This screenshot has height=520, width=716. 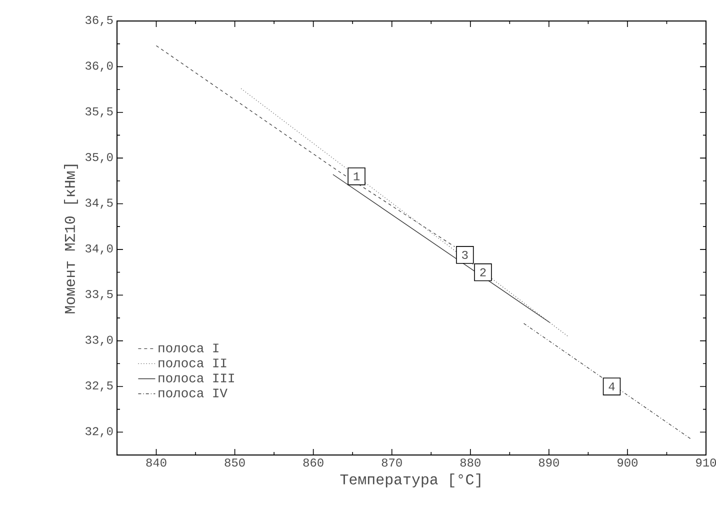 What do you see at coordinates (234, 462) in the screenshot?
I see `x-tick-label: 850` at bounding box center [234, 462].